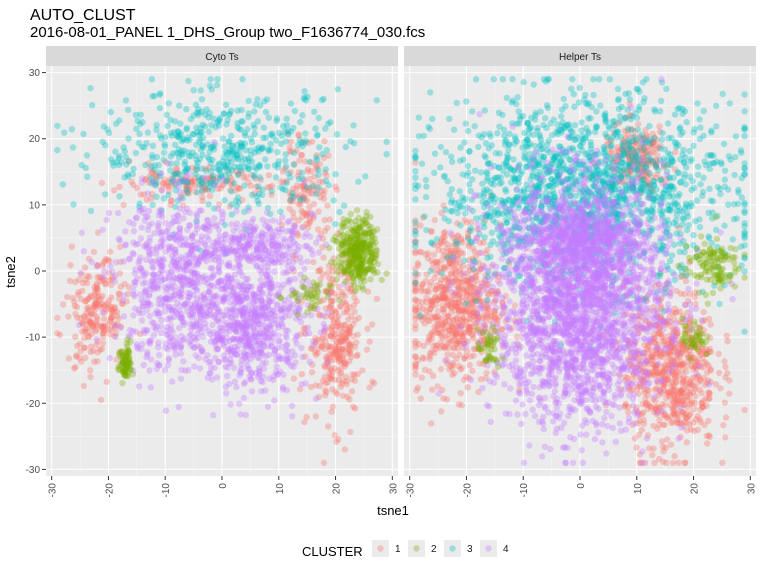  I want to click on x-tick-label: -10, so click(166, 490).